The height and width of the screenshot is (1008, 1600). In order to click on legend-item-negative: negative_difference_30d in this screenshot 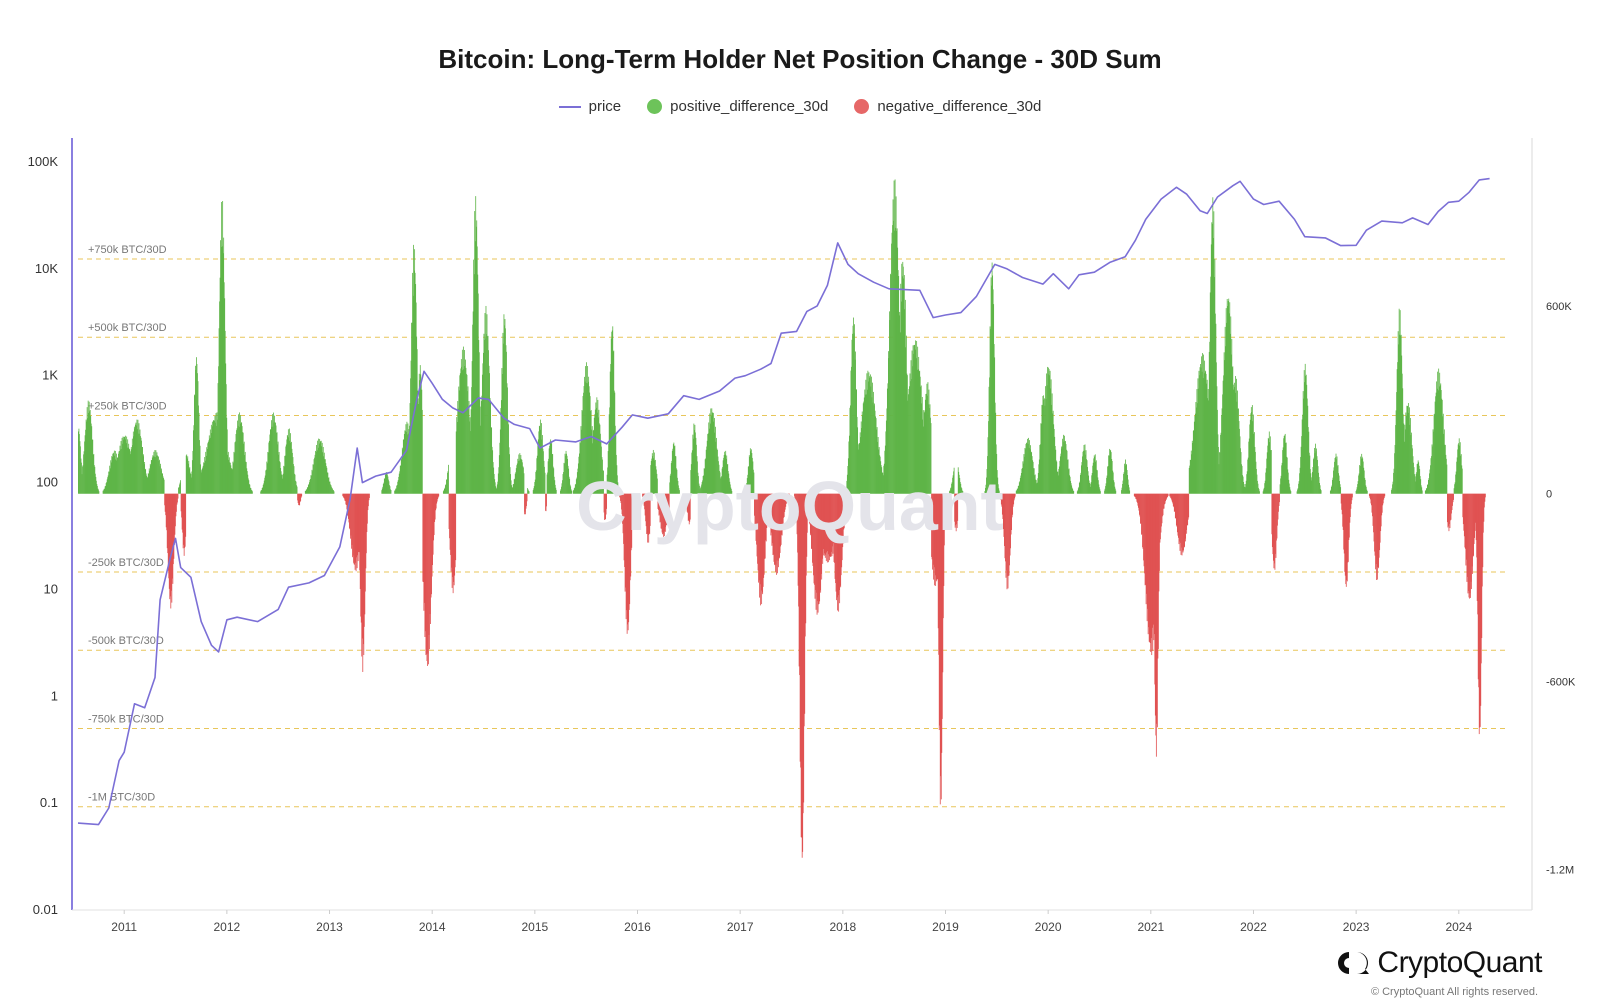, I will do `click(947, 106)`.